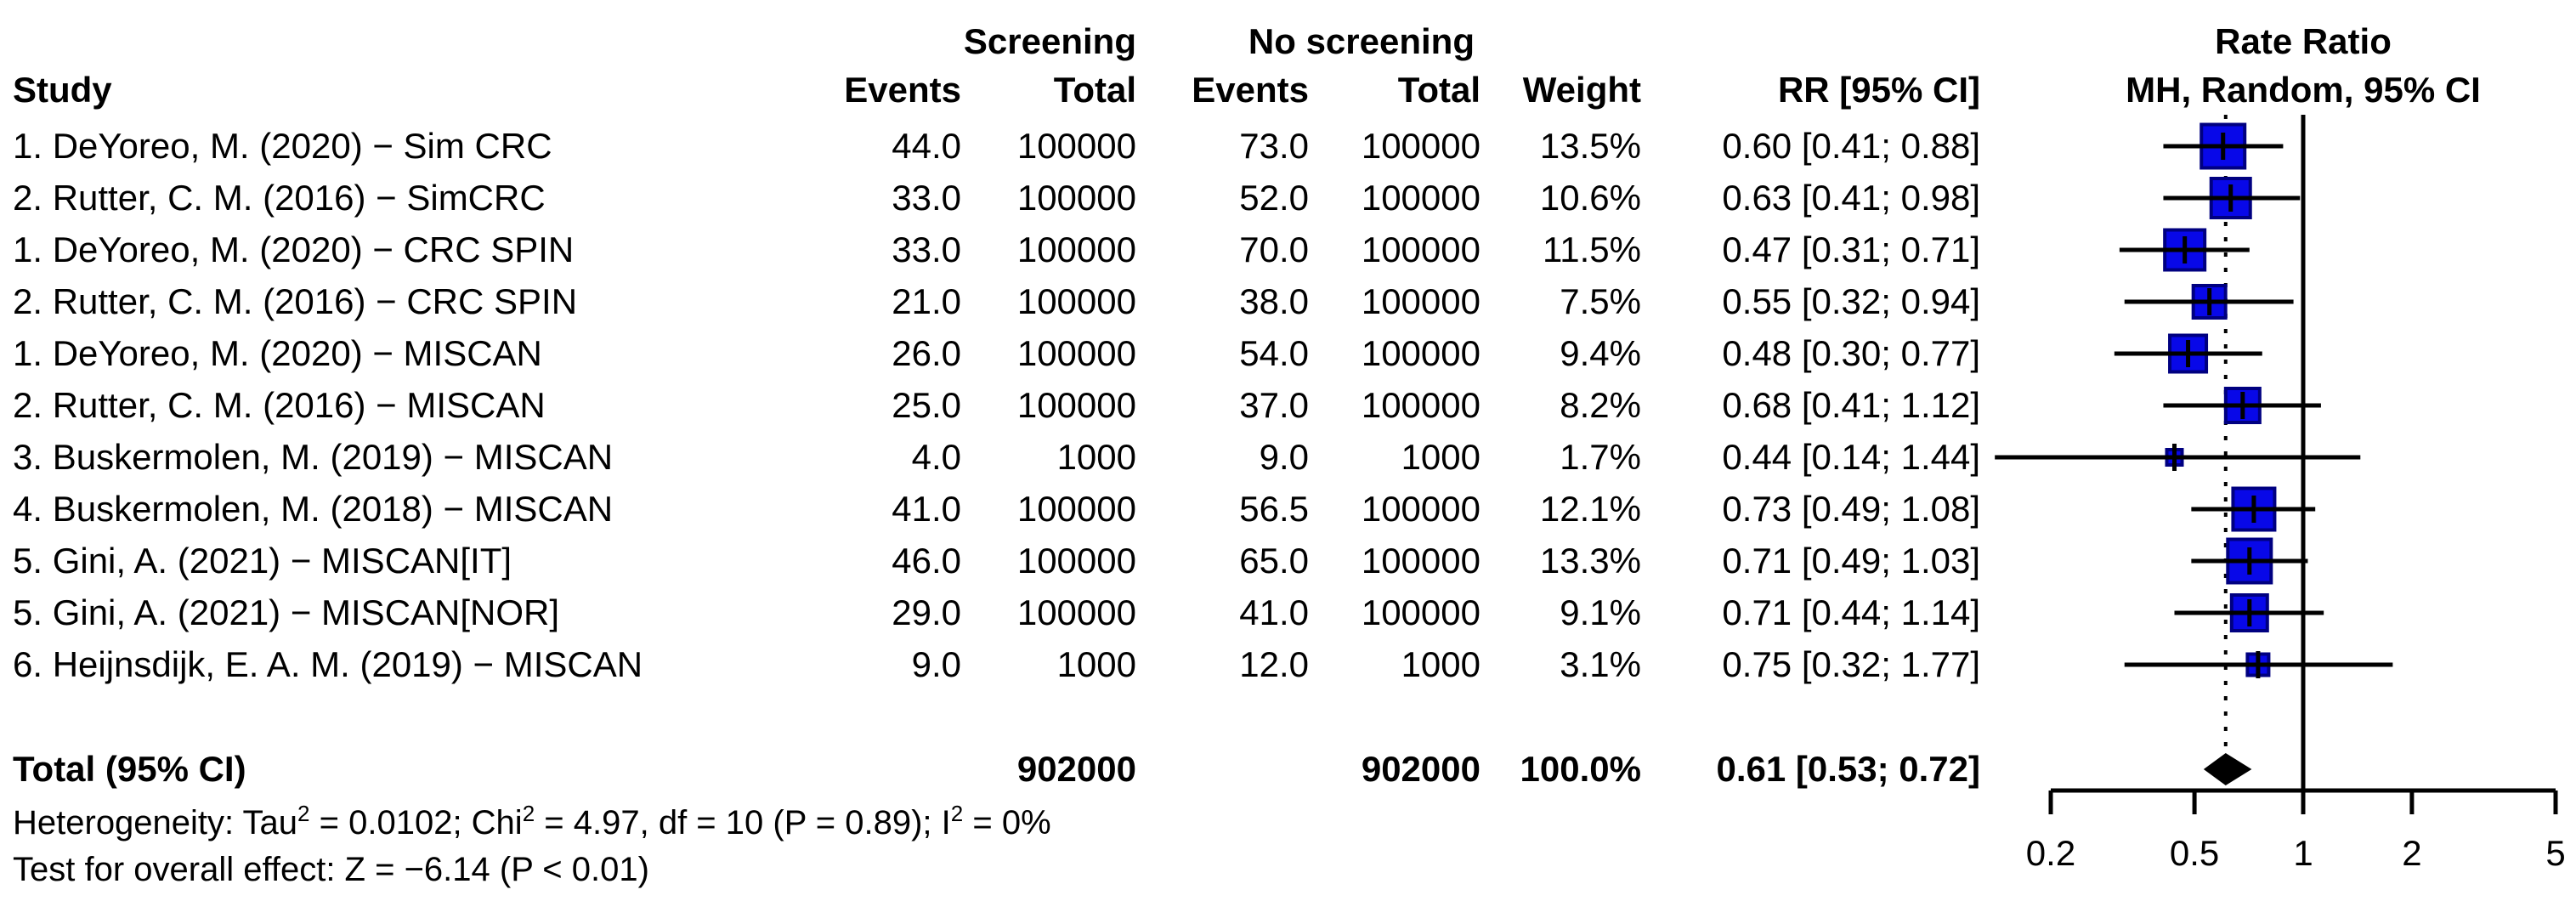 The height and width of the screenshot is (918, 2576). What do you see at coordinates (1049, 41) in the screenshot?
I see `col-group-screening: Screening` at bounding box center [1049, 41].